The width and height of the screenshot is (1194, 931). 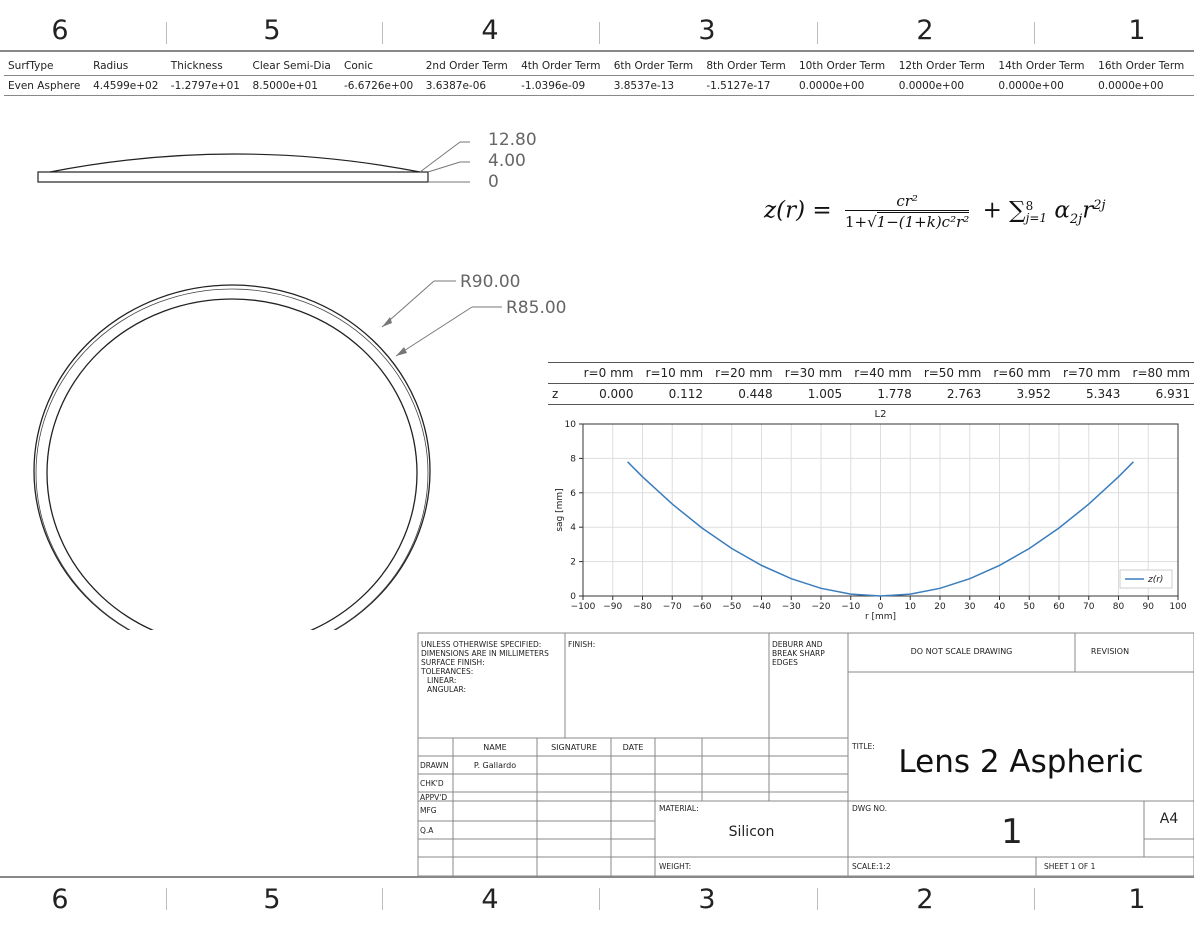 I want to click on table-header: SurfType, so click(x=31, y=65).